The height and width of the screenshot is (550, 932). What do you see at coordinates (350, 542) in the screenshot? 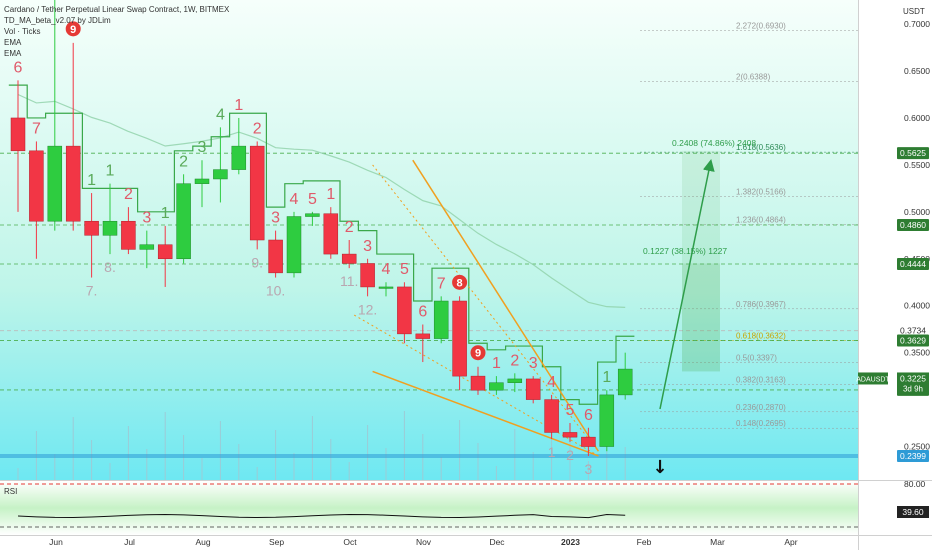
I see `x-tick-label: Oct` at bounding box center [350, 542].